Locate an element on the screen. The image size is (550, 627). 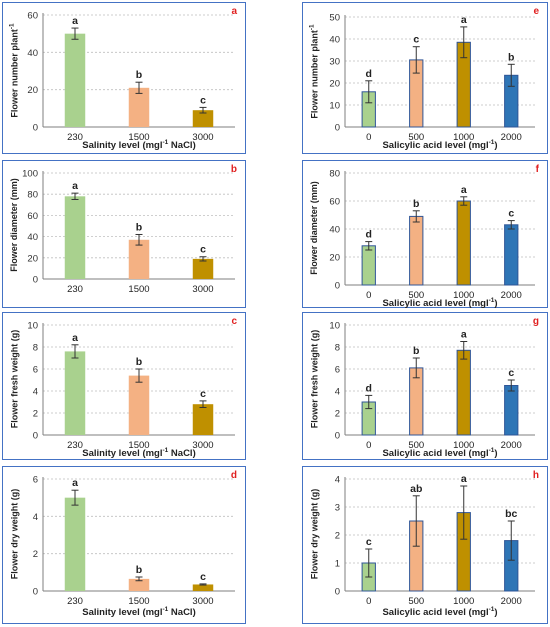
panel-letter: b is located at coordinates (233, 169).